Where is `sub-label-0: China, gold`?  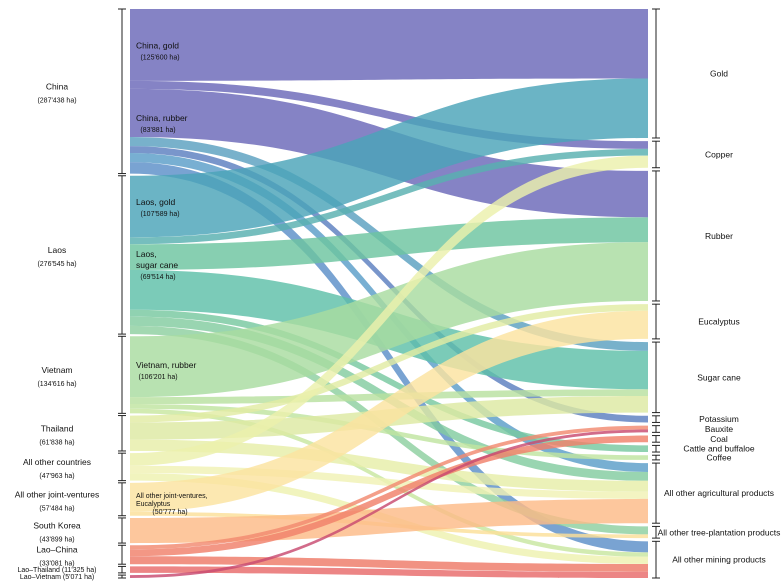 sub-label-0: China, gold is located at coordinates (157, 46).